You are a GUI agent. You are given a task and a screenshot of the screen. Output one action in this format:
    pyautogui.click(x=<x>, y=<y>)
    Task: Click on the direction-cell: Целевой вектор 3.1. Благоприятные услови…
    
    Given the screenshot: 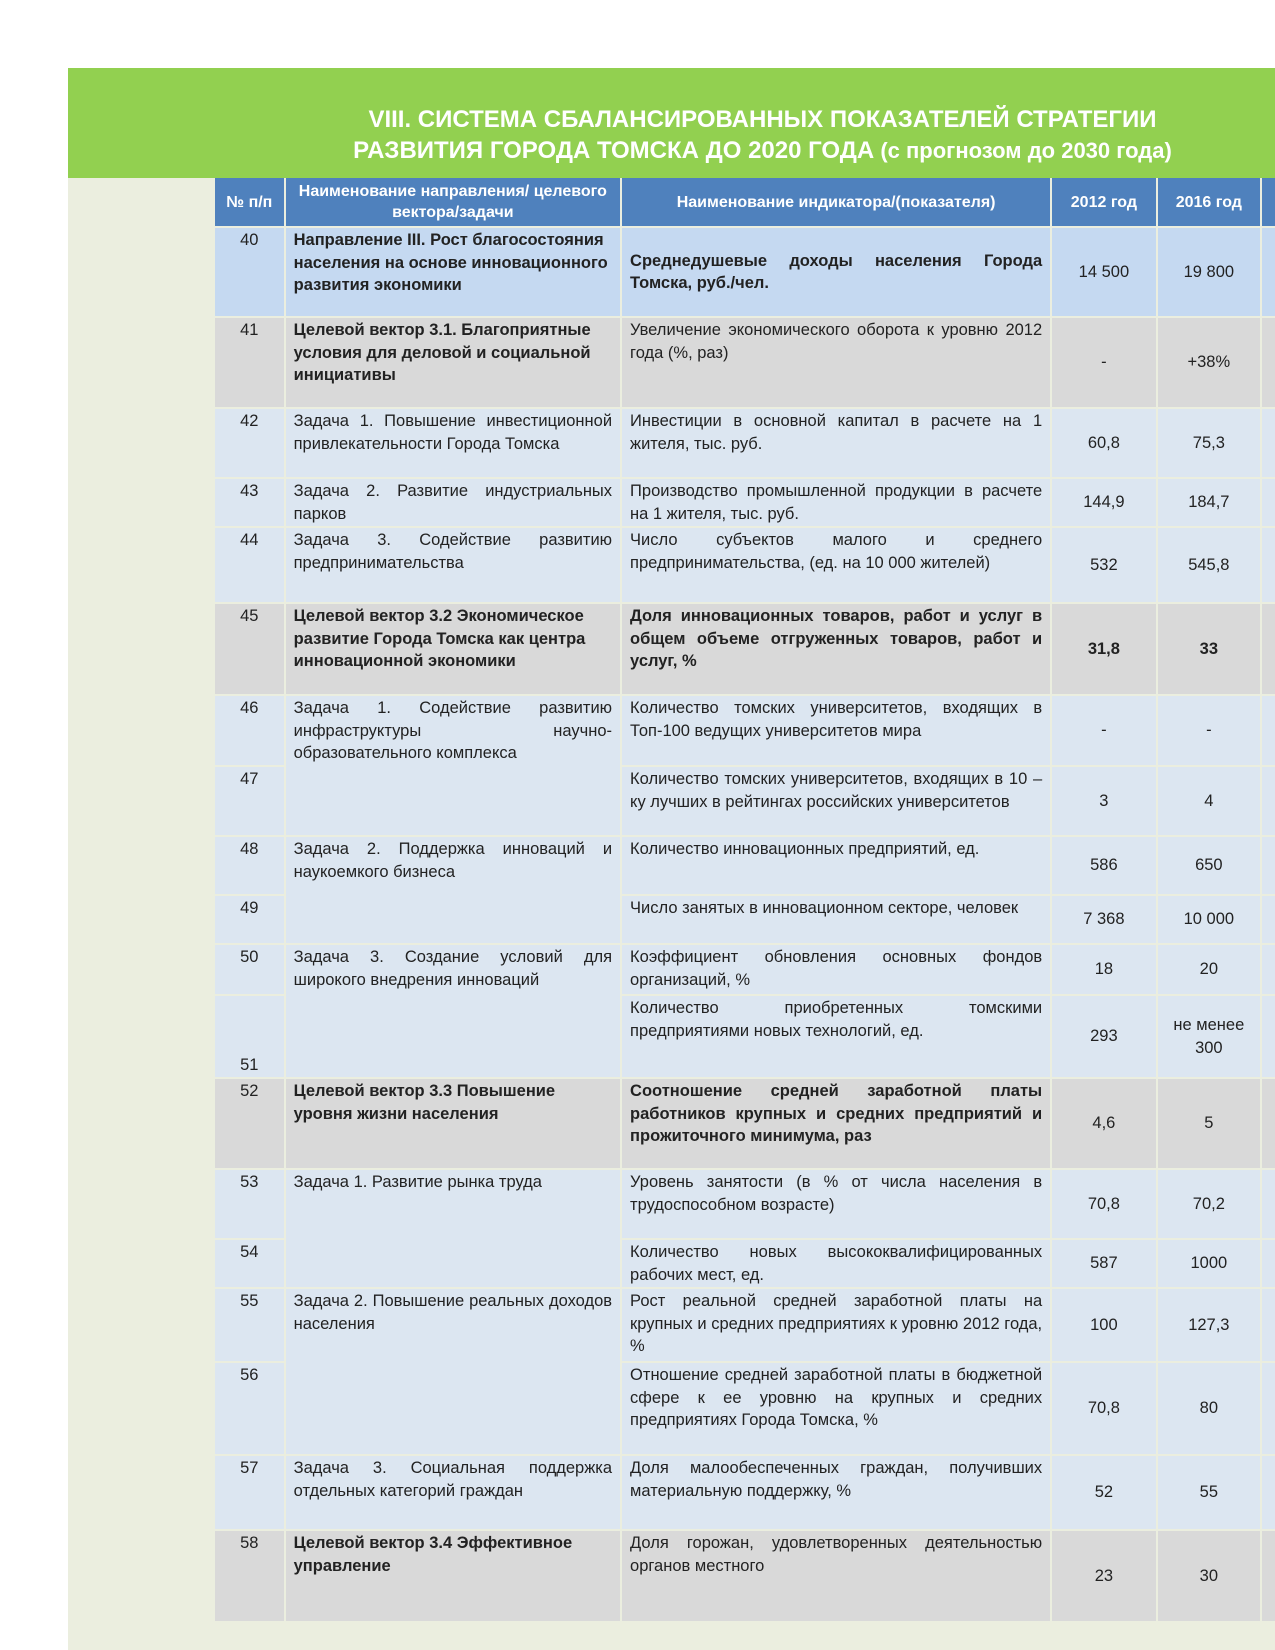 What is the action you would take?
    pyautogui.click(x=453, y=362)
    